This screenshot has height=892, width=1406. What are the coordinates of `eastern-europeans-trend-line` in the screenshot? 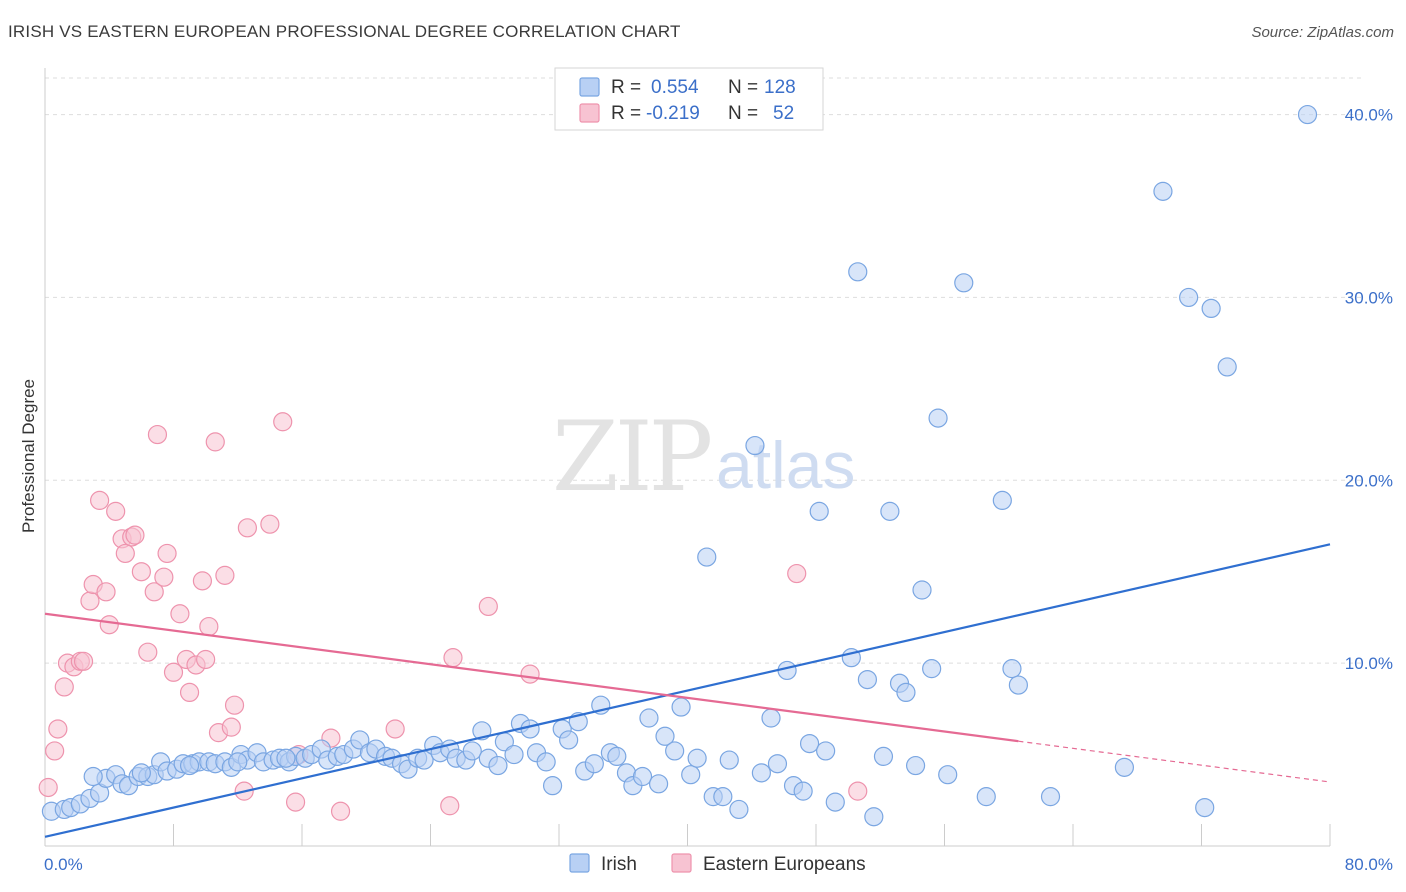 It's located at (531, 677).